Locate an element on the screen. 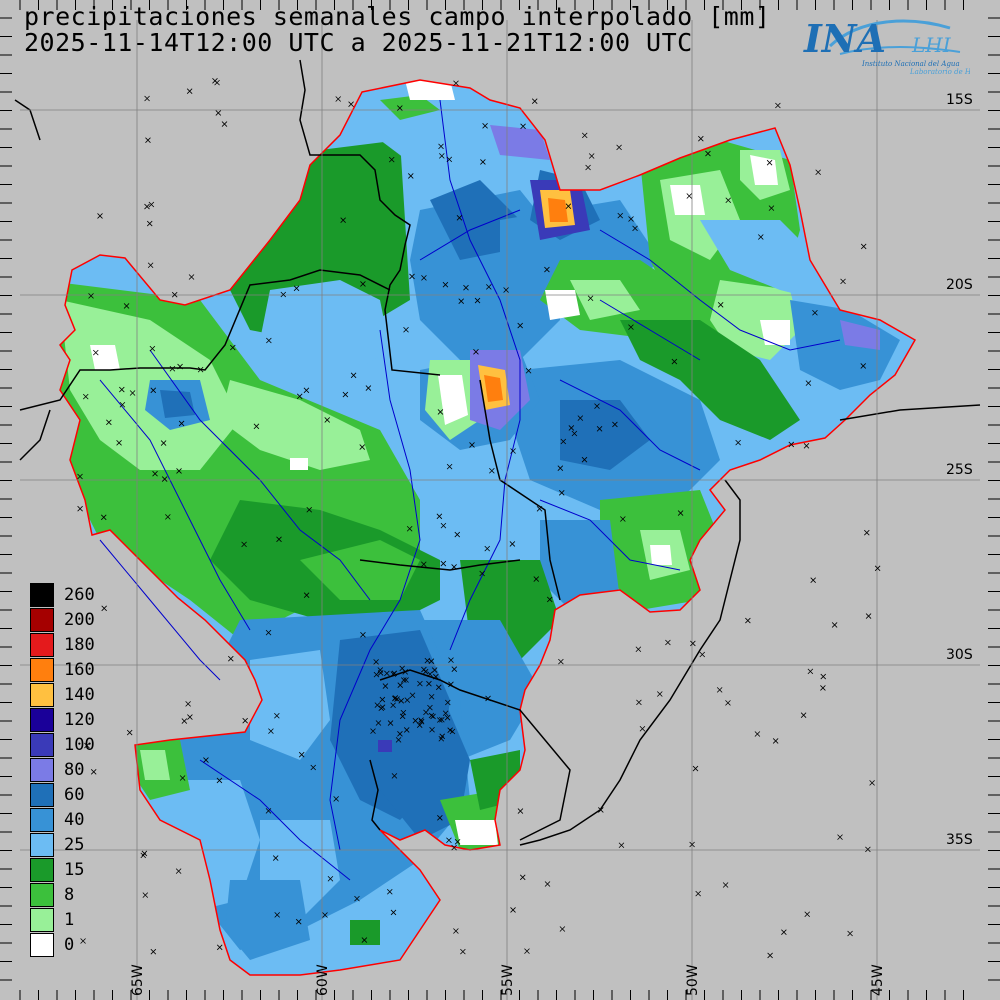  legend-label: 1 is located at coordinates (69, 920).